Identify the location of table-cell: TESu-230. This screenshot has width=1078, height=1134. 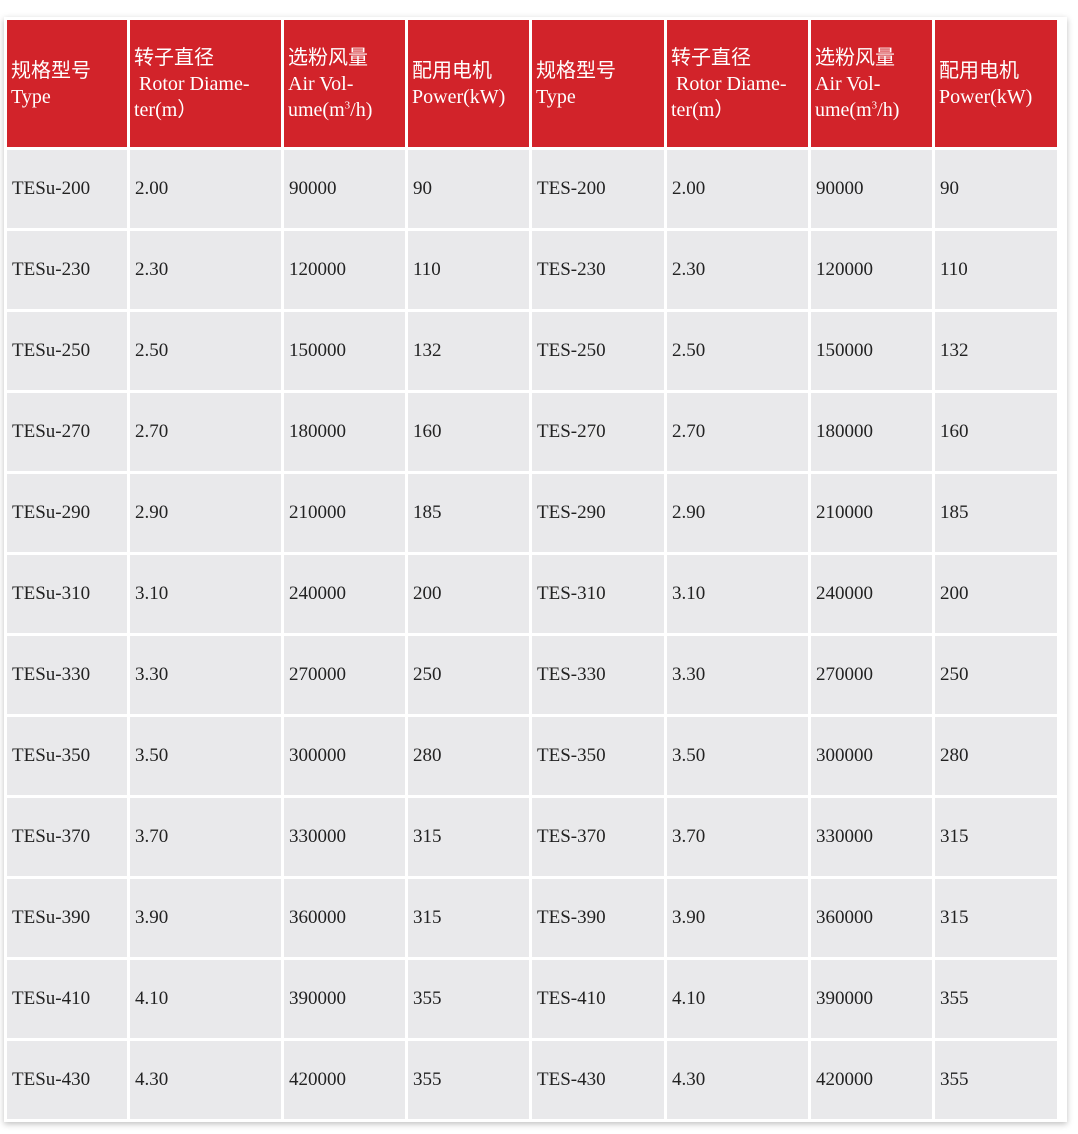
(67, 270).